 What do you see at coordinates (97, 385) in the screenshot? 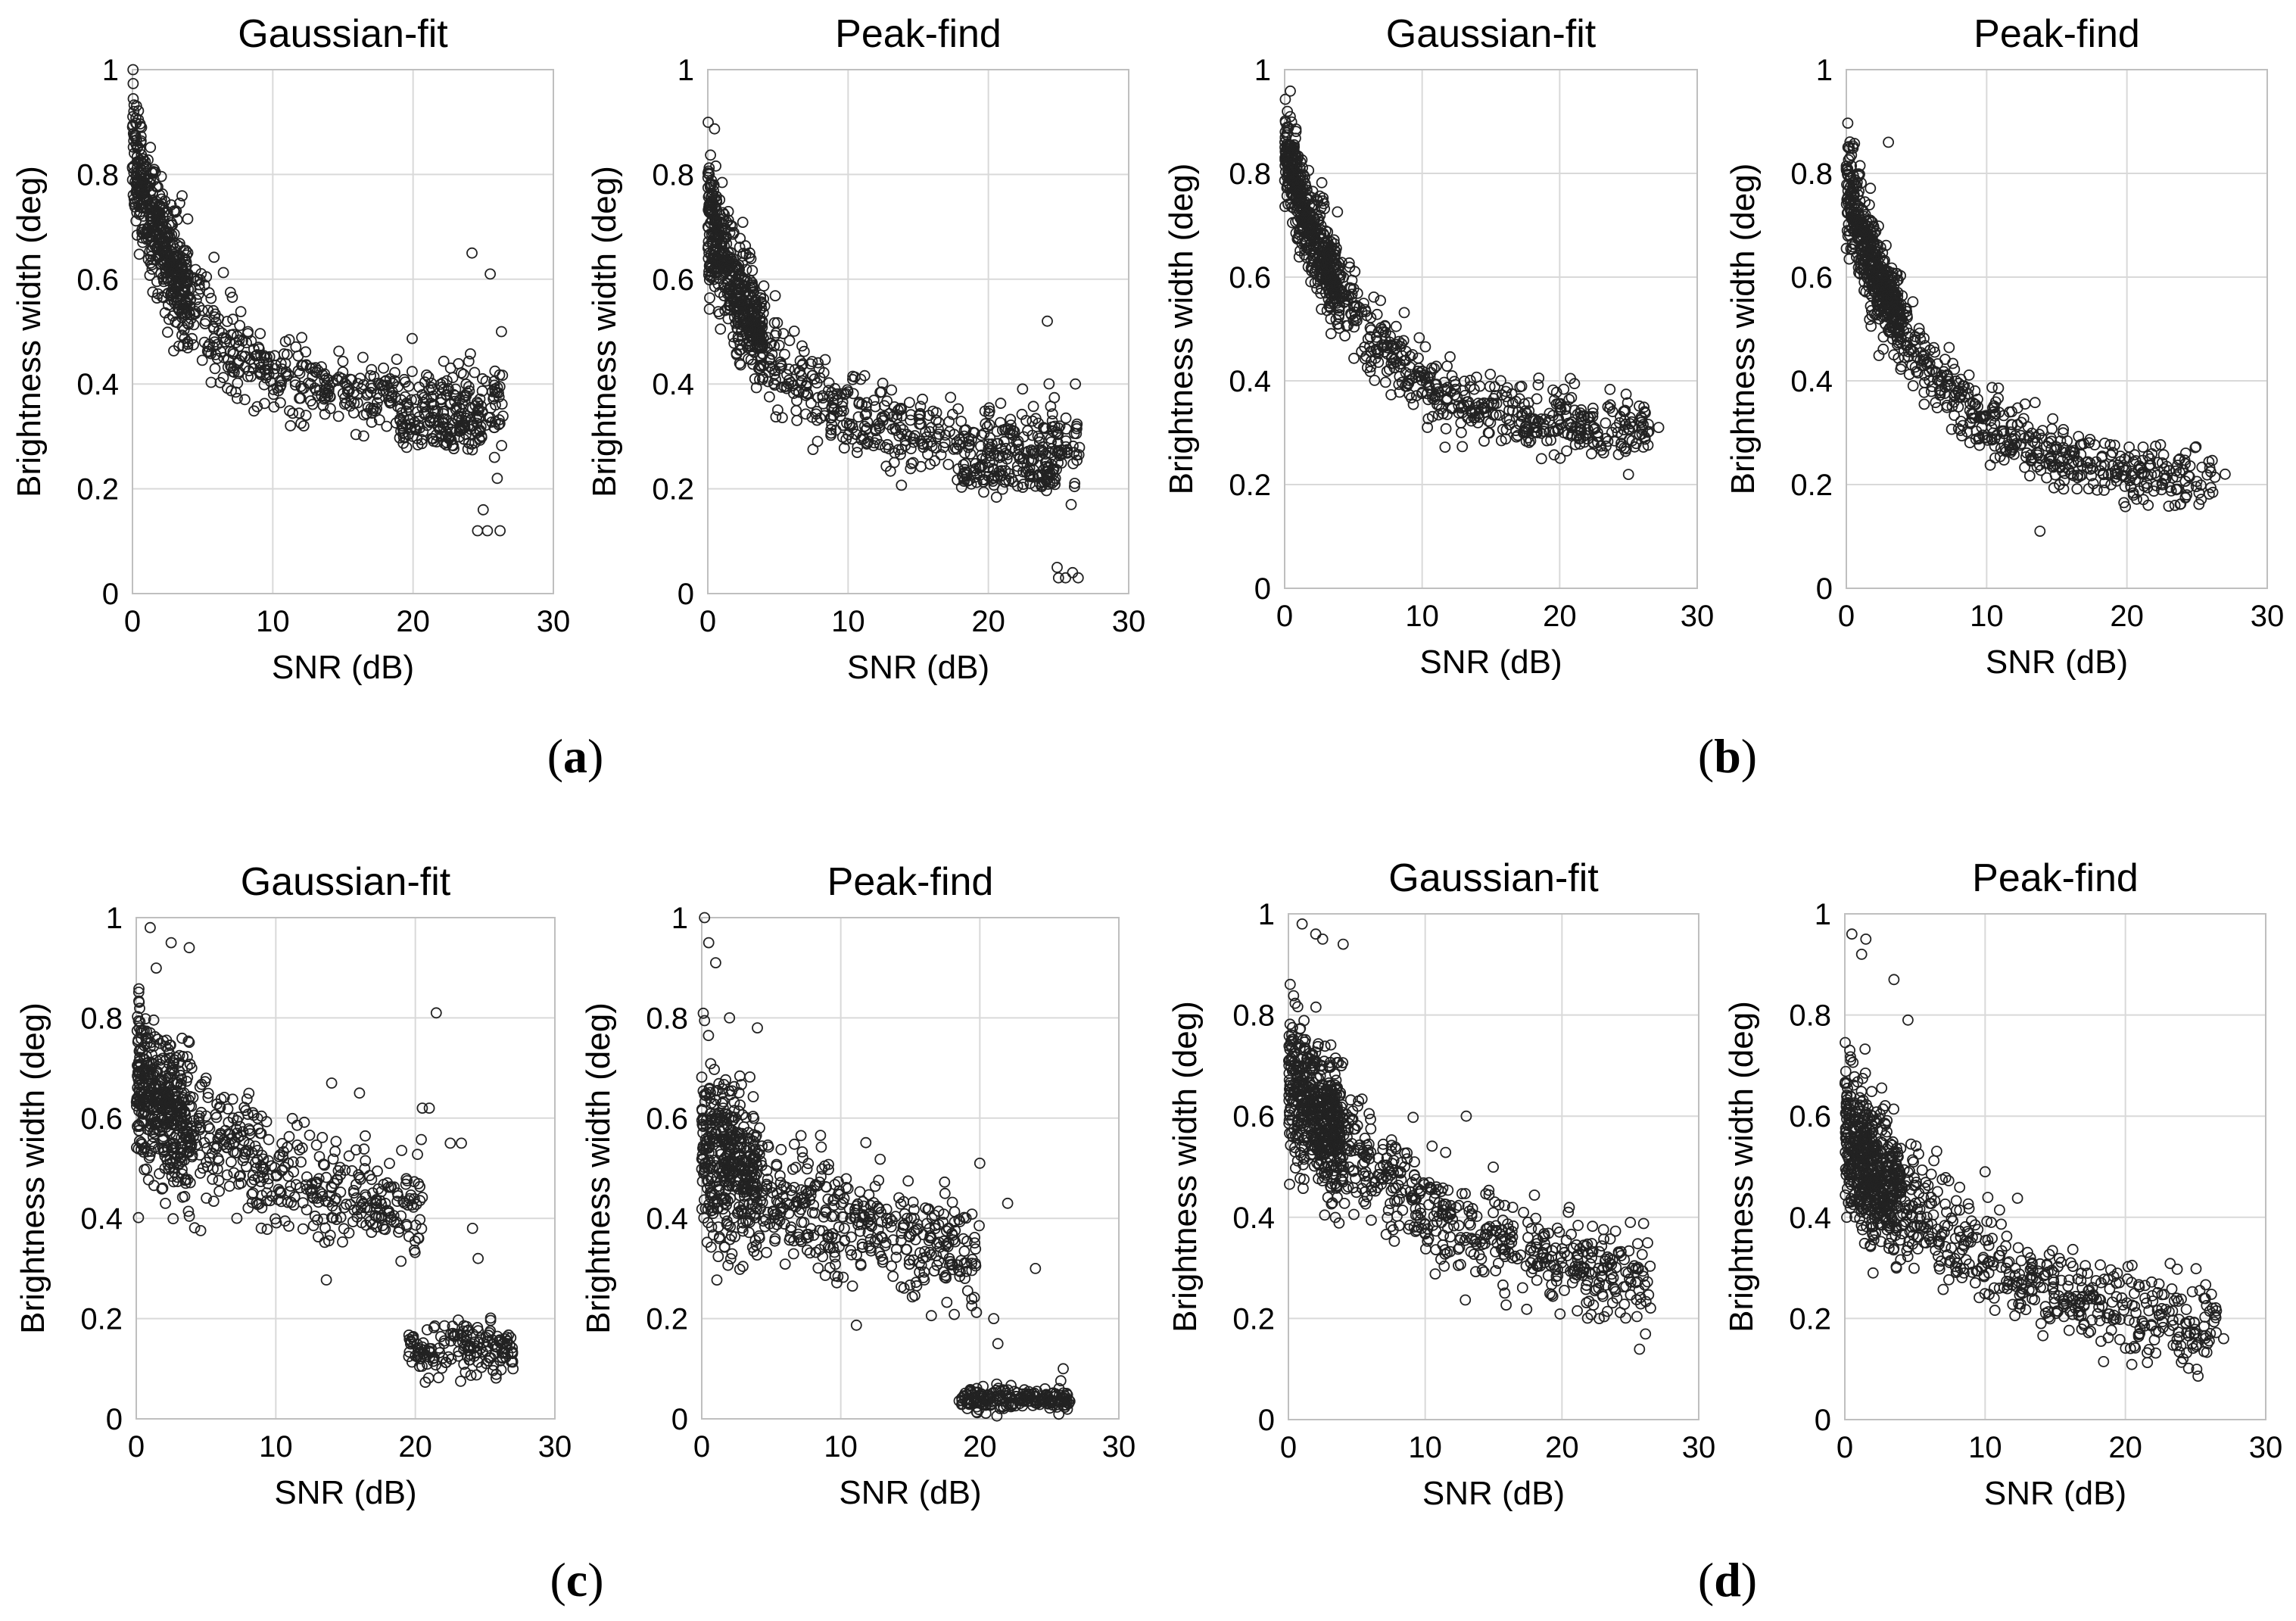
I see `y-tick-label: 0.4` at bounding box center [97, 385].